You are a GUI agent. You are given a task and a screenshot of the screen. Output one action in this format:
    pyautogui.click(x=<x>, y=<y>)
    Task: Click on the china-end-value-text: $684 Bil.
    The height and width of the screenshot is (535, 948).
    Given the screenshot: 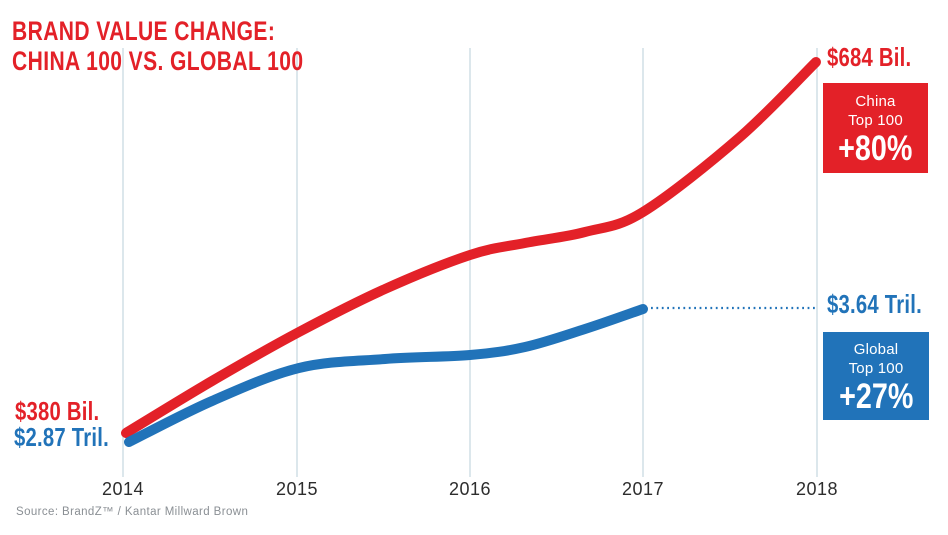 What is the action you would take?
    pyautogui.click(x=869, y=57)
    